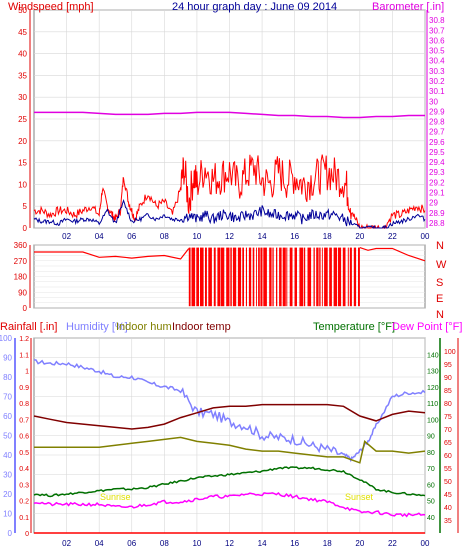  I want to click on humidity-tick-label: 50, so click(7, 436).